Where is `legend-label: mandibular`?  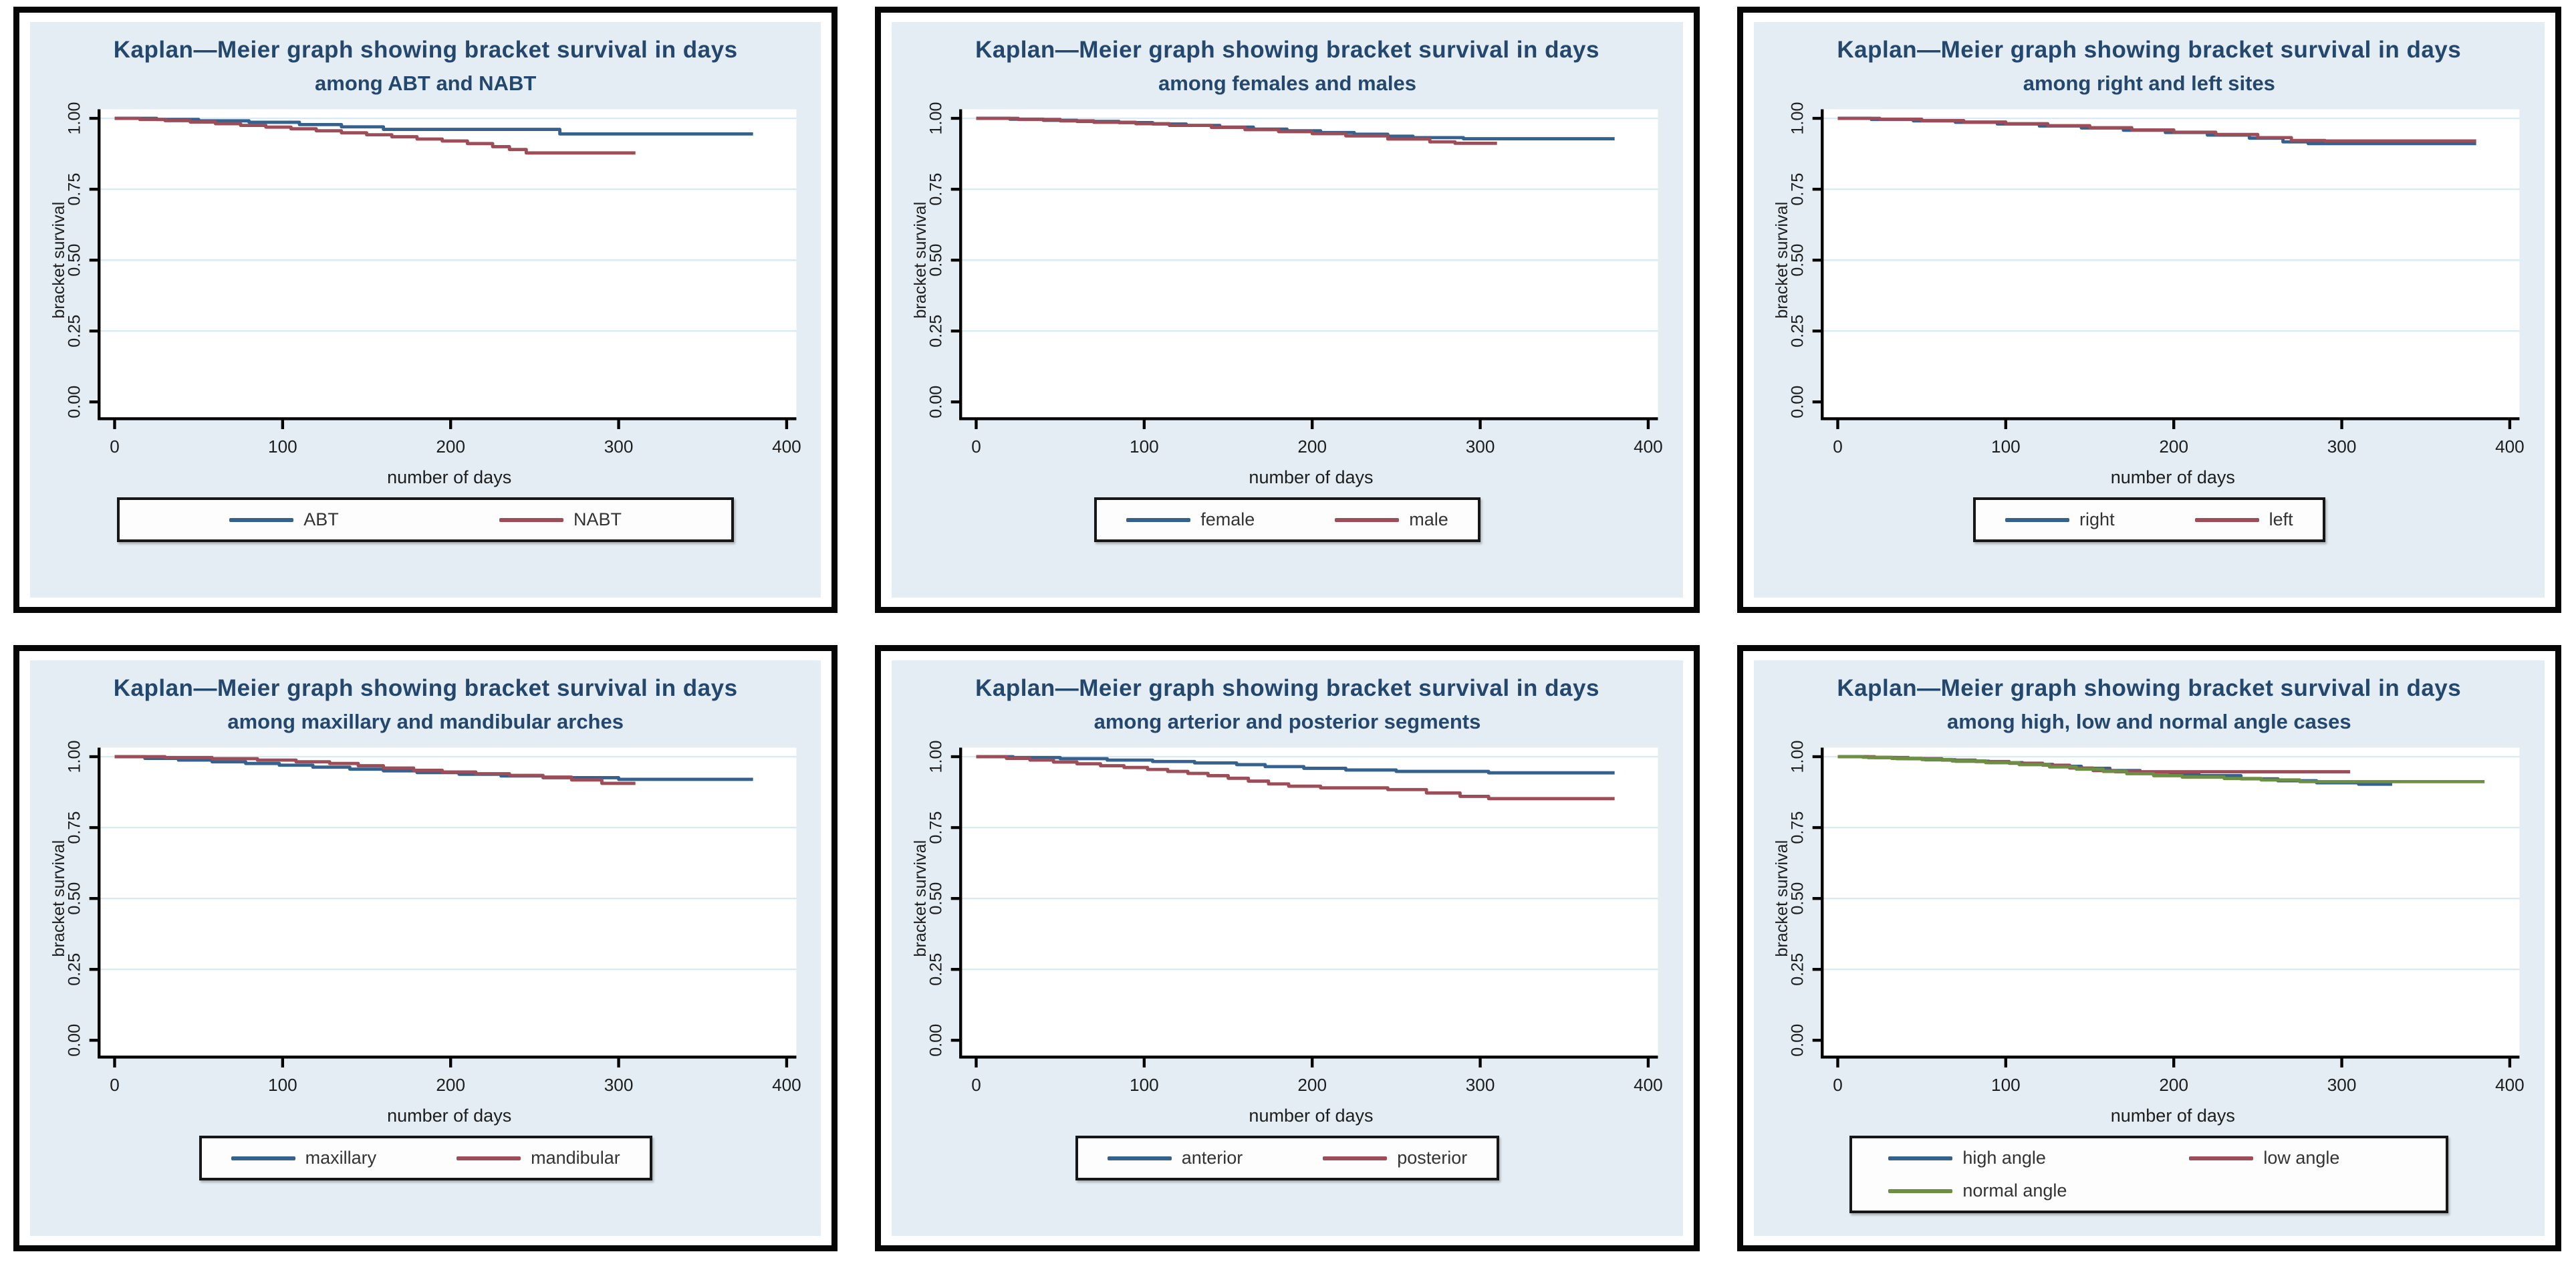
legend-label: mandibular is located at coordinates (576, 1158).